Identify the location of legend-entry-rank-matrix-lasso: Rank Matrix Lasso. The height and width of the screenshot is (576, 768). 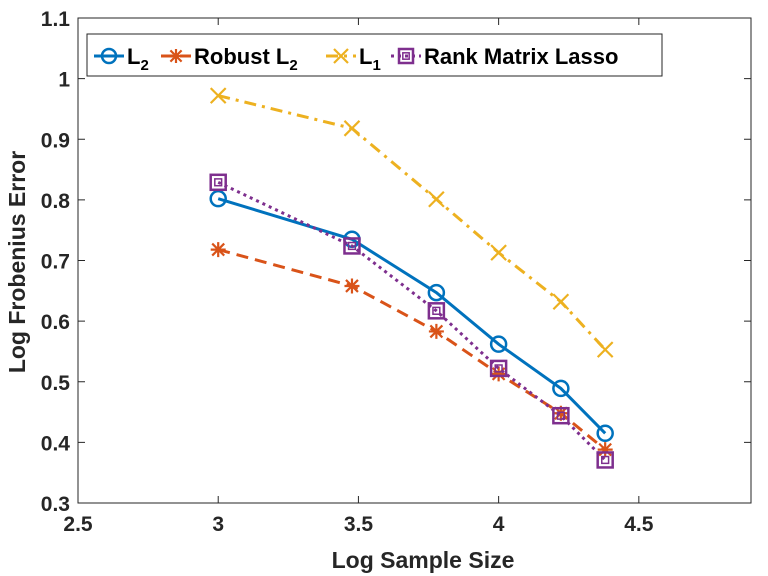
(504, 56).